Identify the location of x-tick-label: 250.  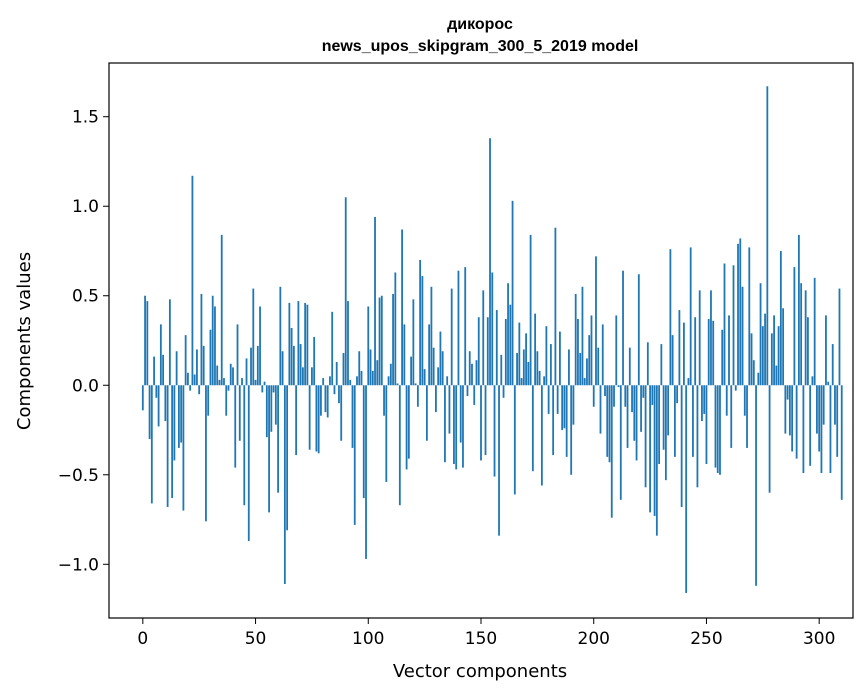
(706, 639).